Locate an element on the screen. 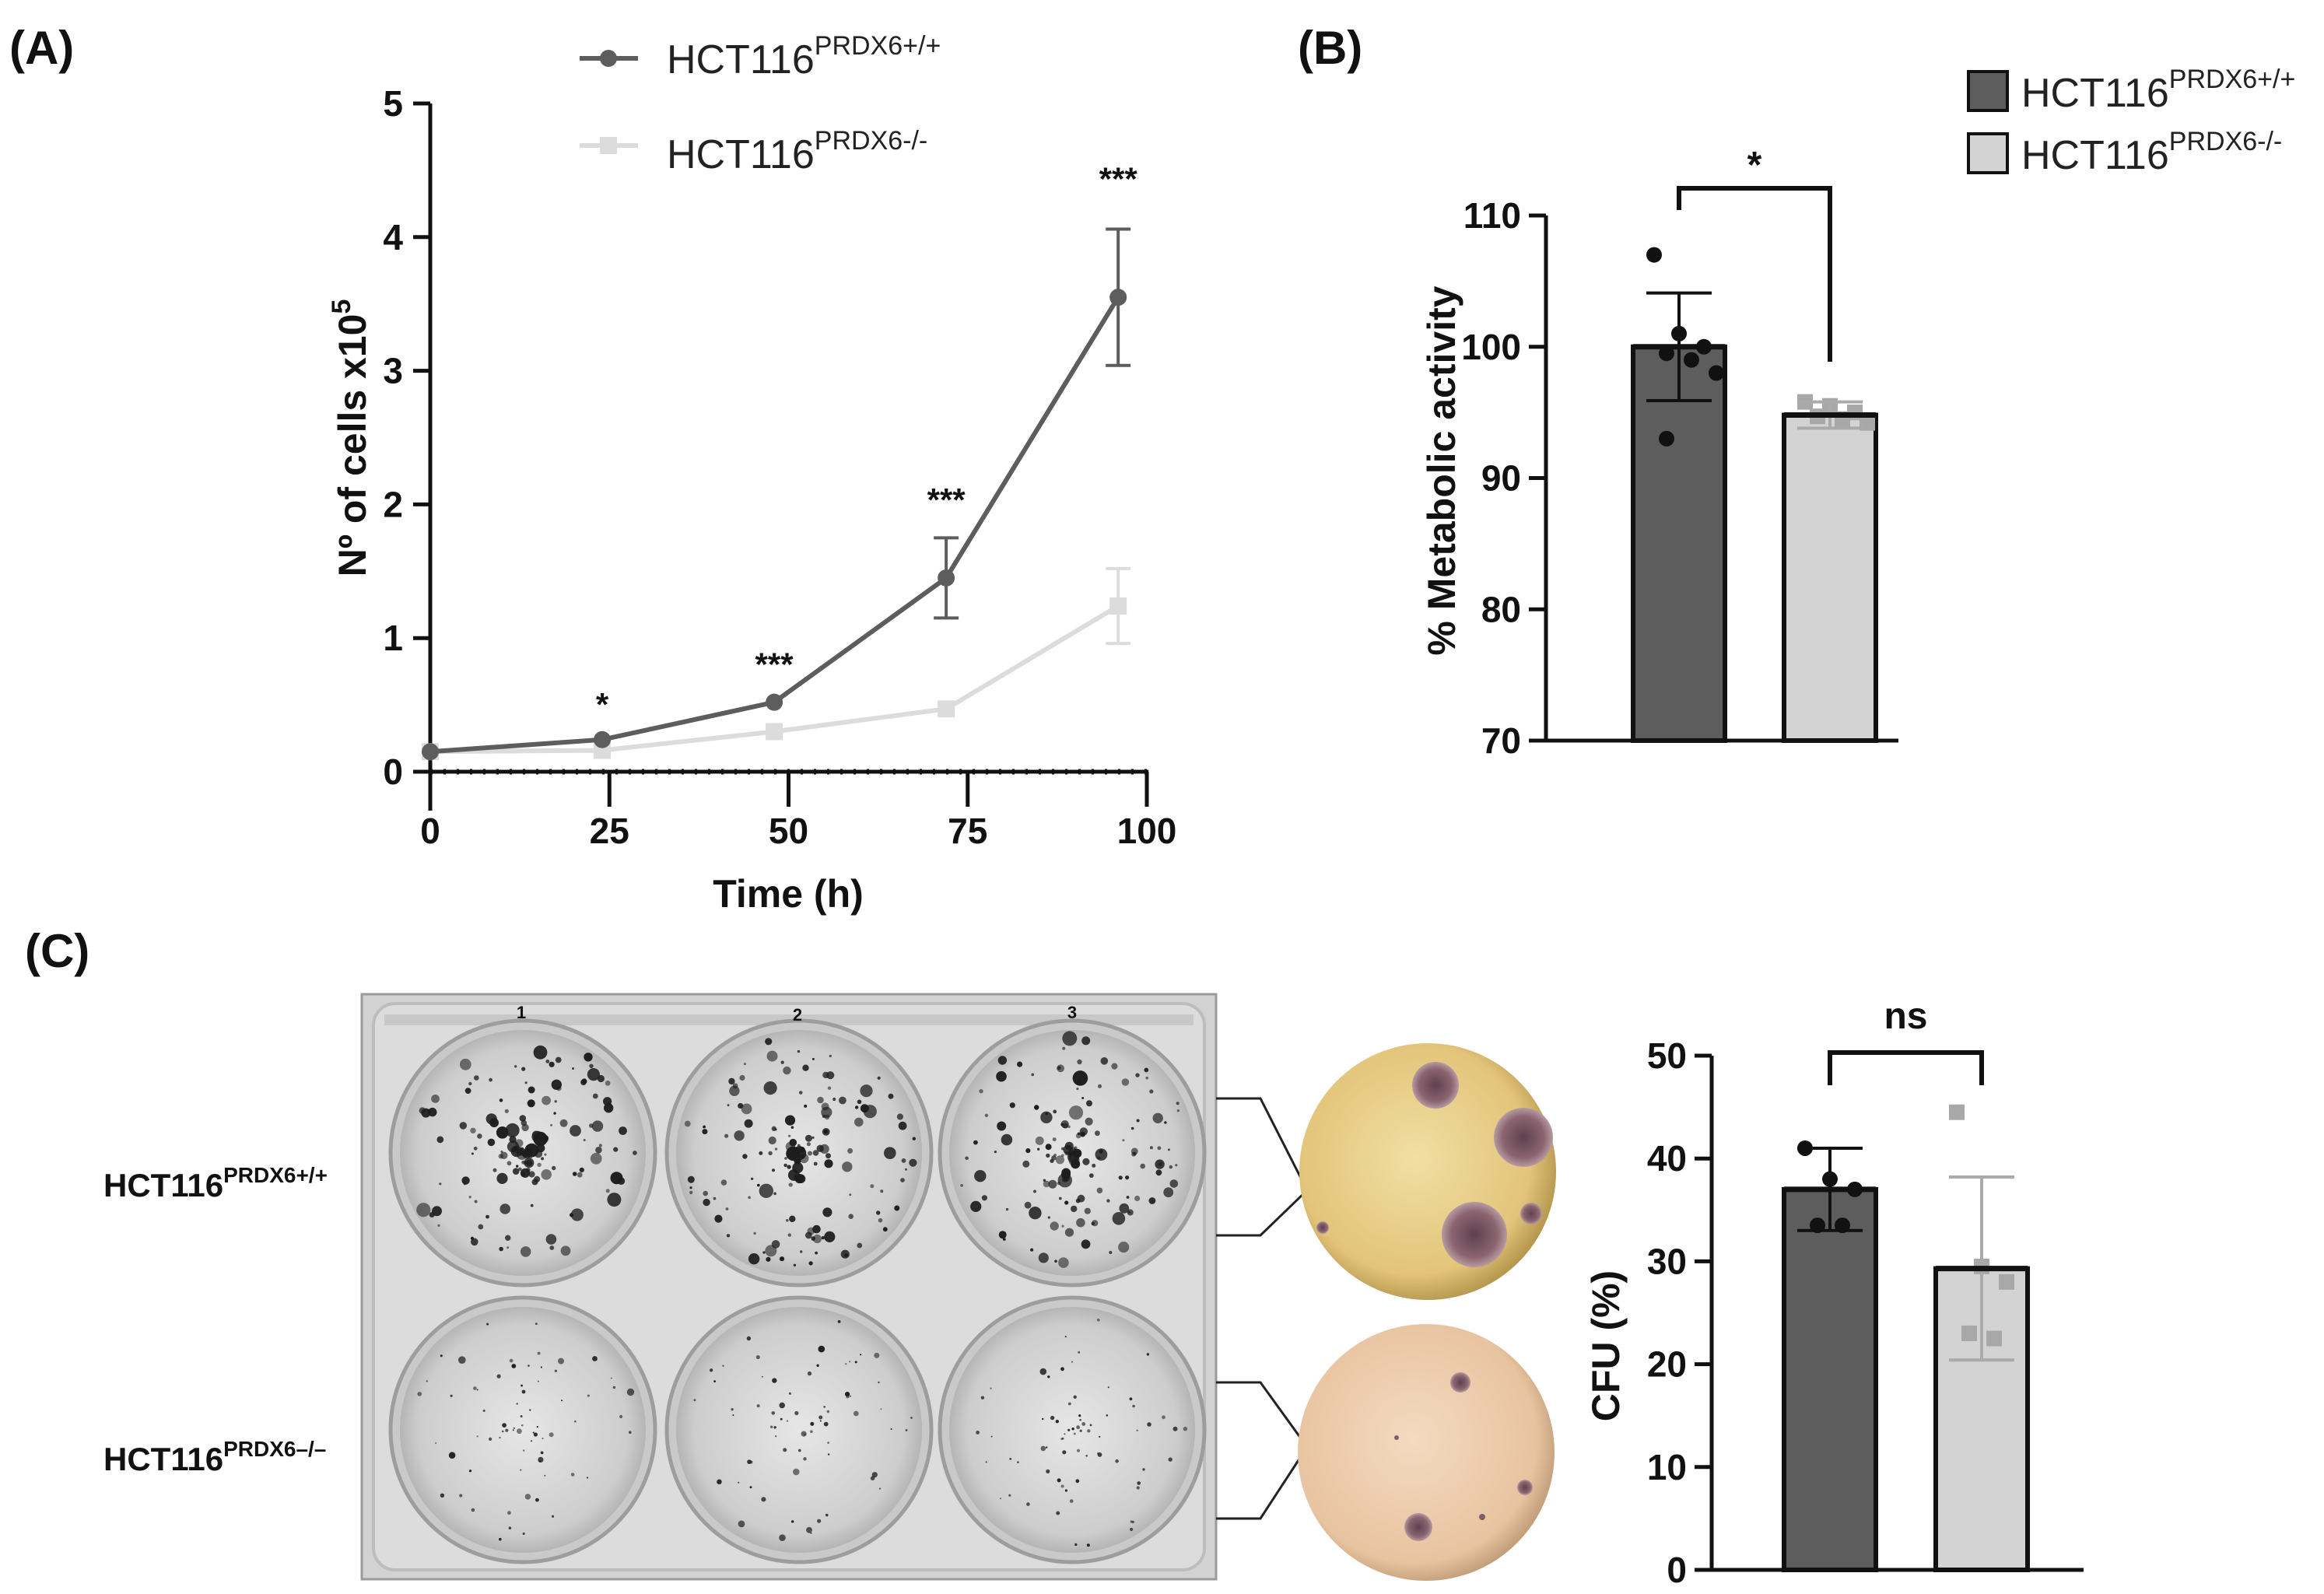 This screenshot has width=2324, height=1594. chart-b-bar-ko is located at coordinates (1830, 577).